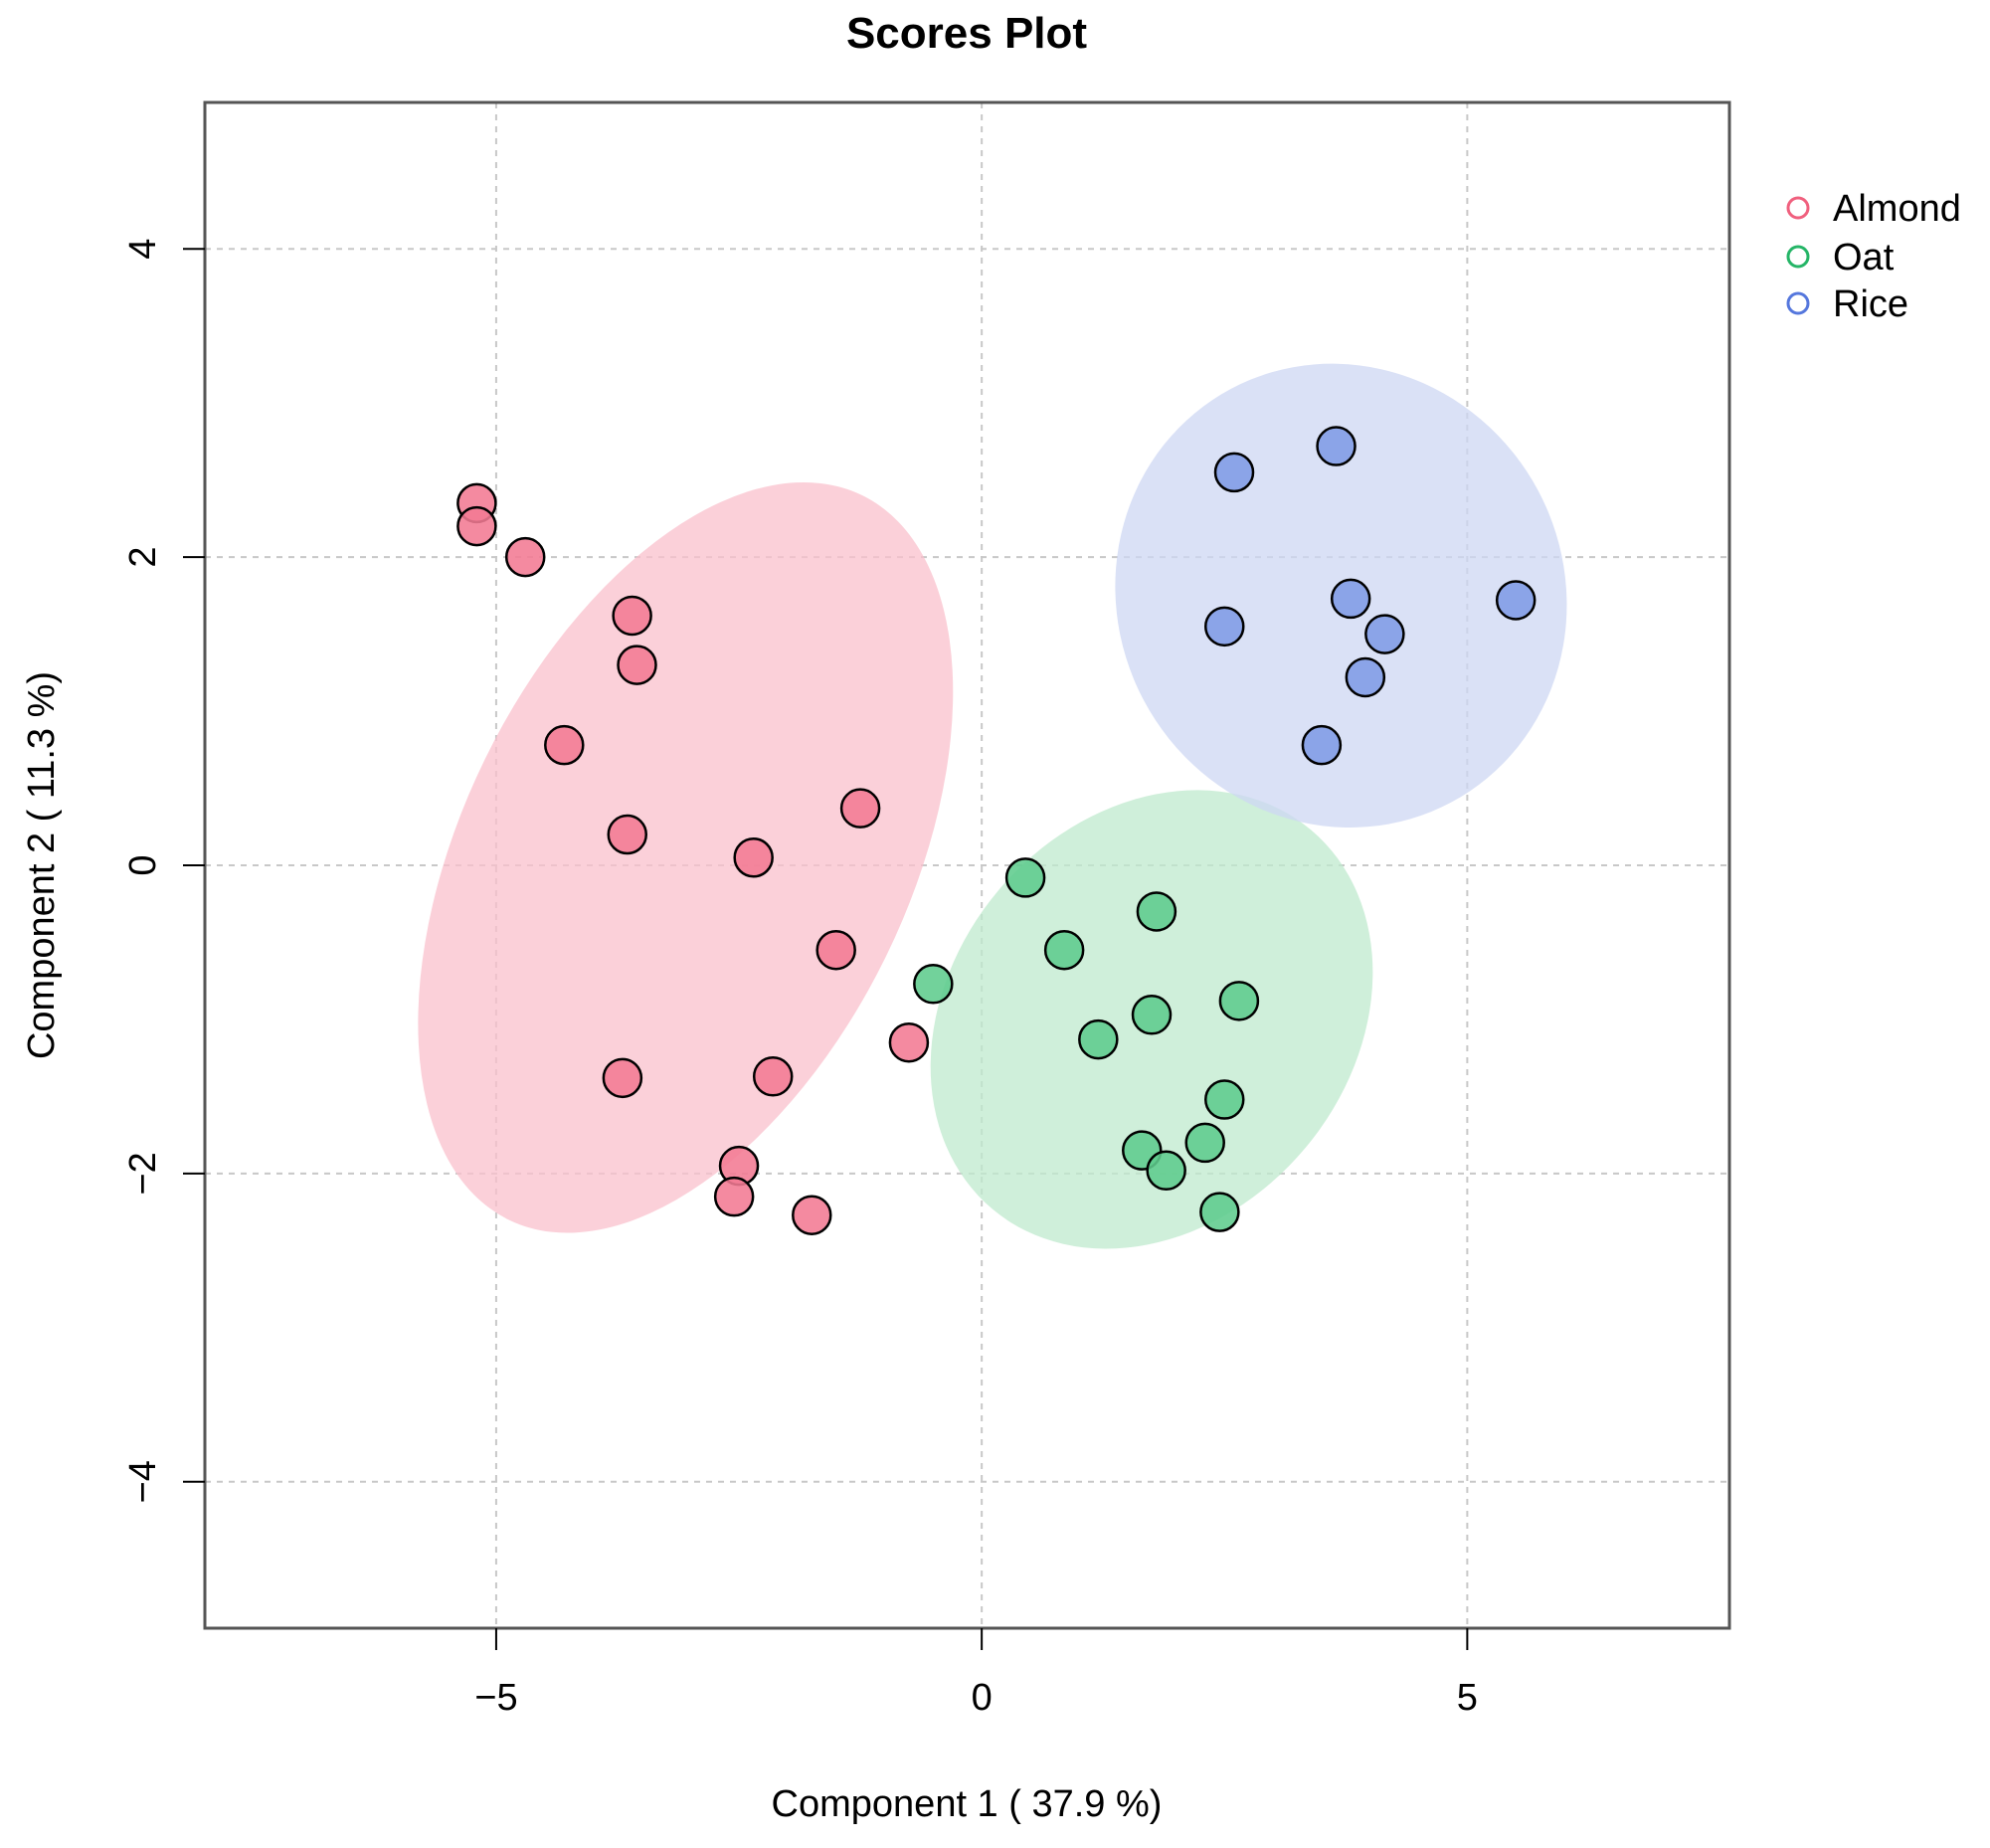 The image size is (1990, 1848). I want to click on y-axis: −4 −2 0 2 4, so click(163, 871).